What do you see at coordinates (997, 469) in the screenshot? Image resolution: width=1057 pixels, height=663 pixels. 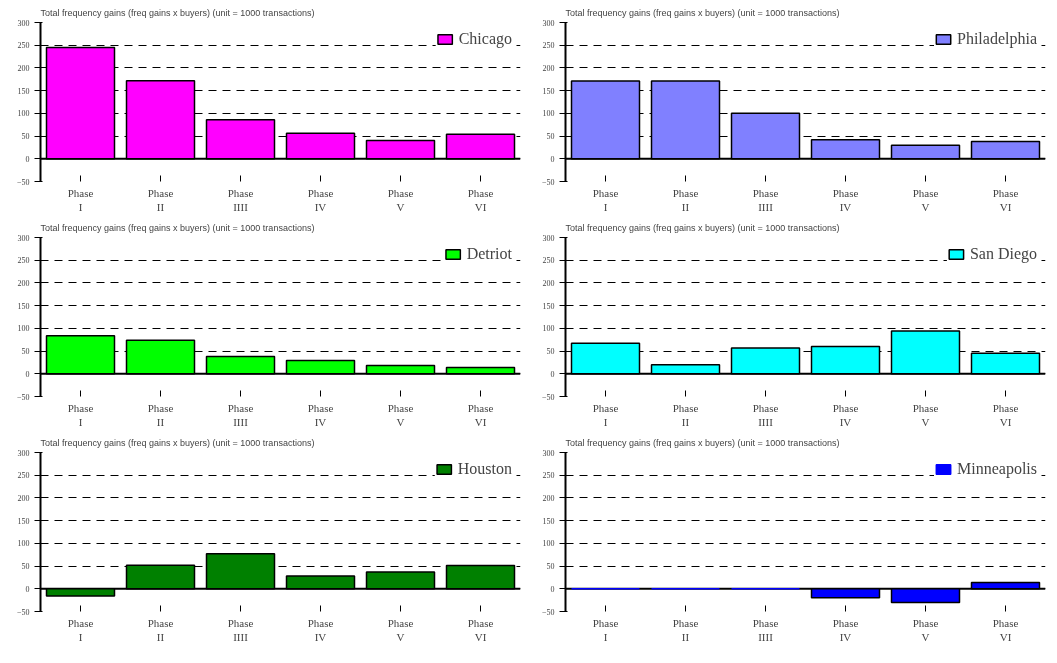 I see `legend-label: Minneapolis` at bounding box center [997, 469].